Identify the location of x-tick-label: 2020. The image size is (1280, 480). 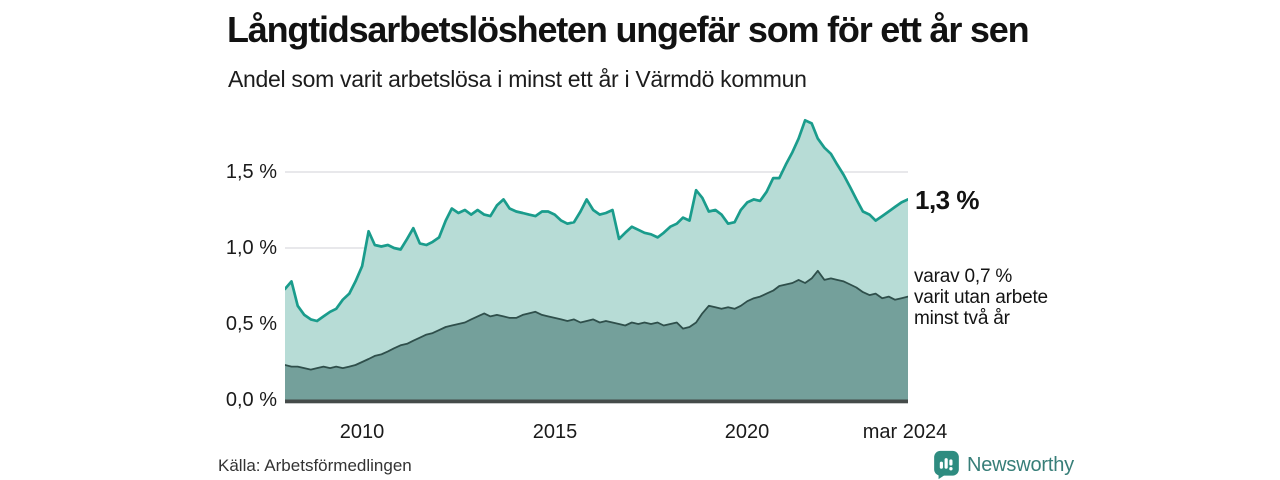
(747, 432).